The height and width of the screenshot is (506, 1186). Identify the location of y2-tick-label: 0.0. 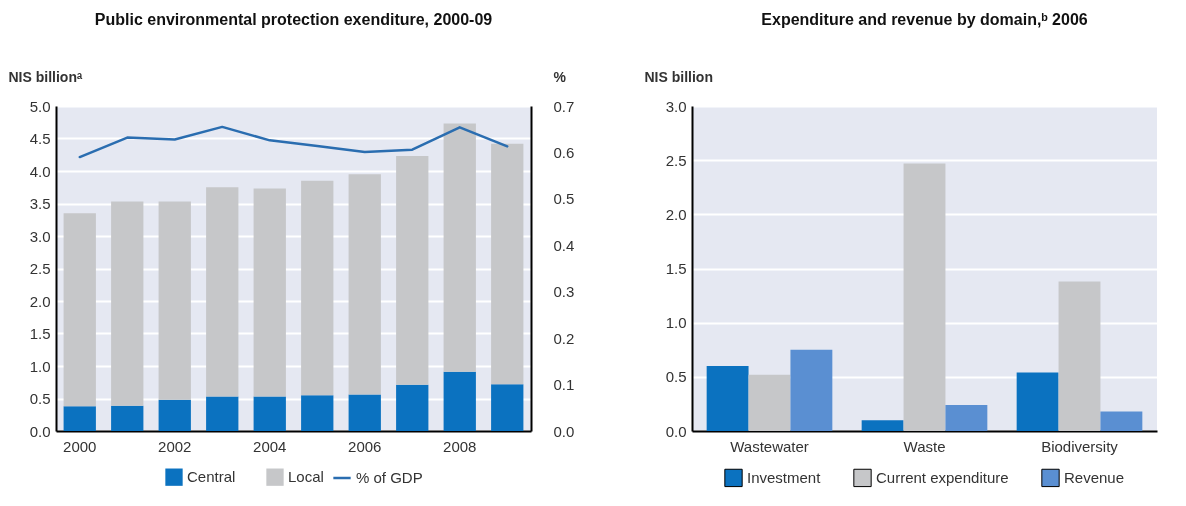
(564, 431).